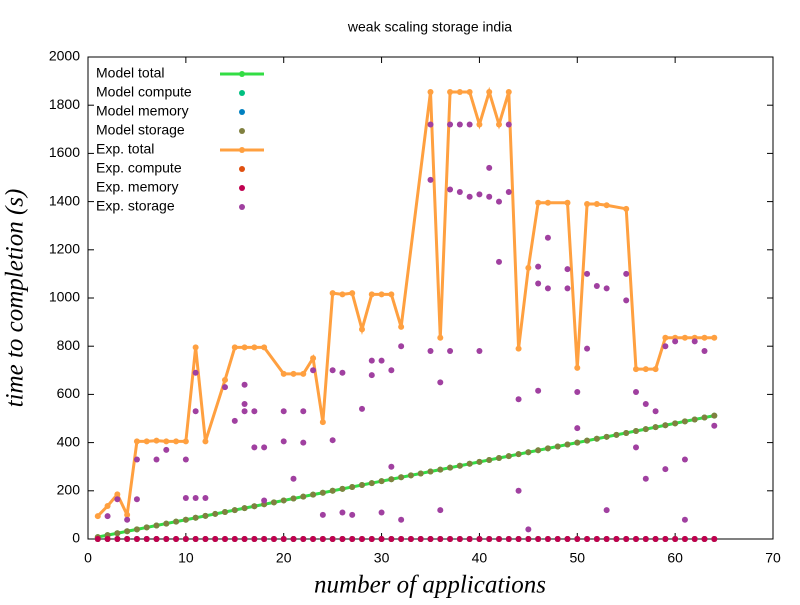  What do you see at coordinates (142, 111) in the screenshot?
I see `legend-label: Model memory` at bounding box center [142, 111].